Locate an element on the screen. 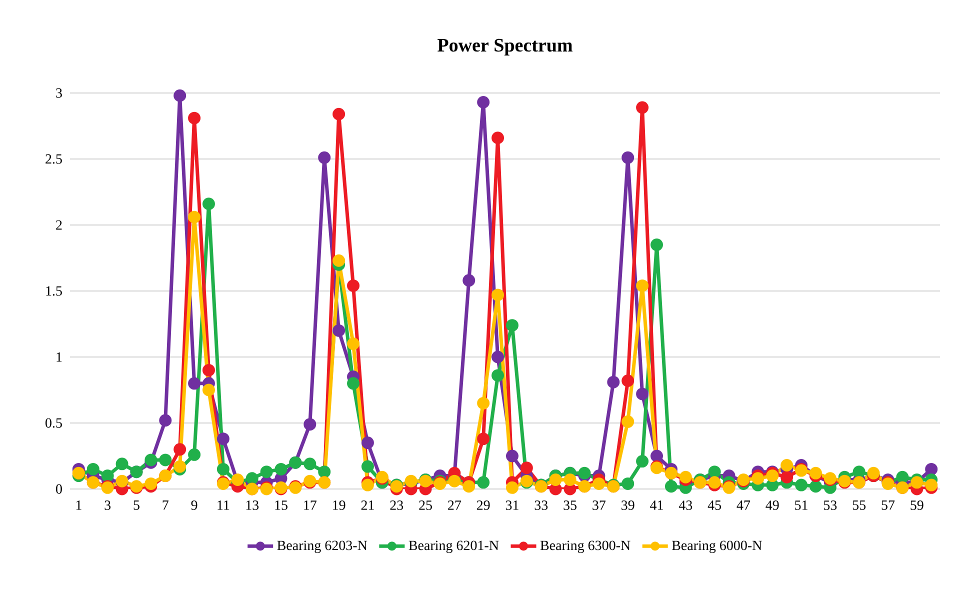  x-tick-label: 37 is located at coordinates (599, 505).